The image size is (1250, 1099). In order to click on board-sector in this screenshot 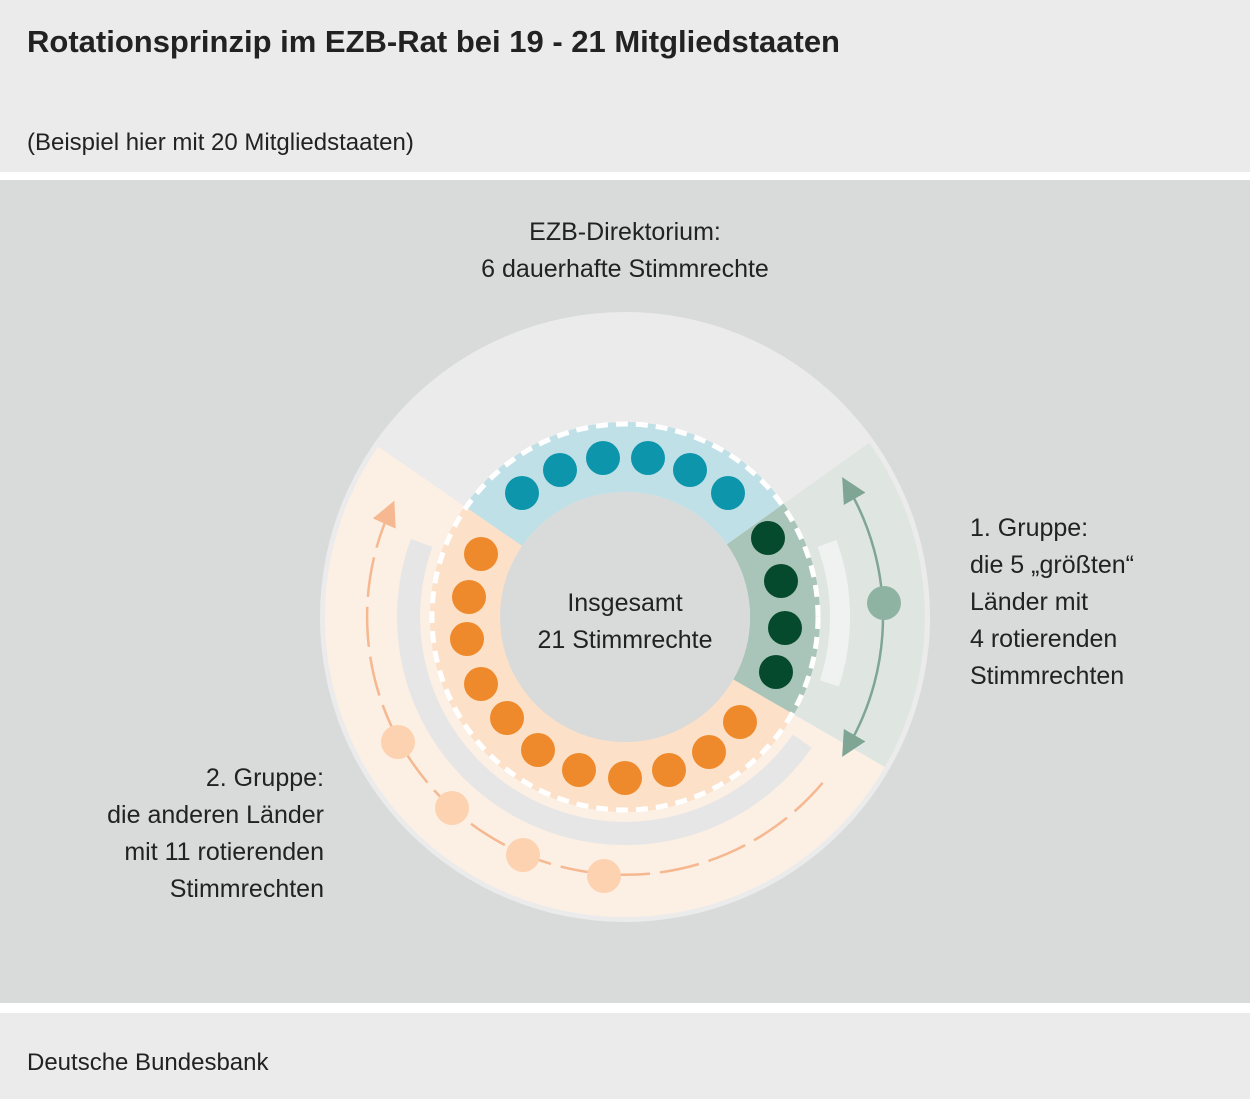, I will do `click(624, 484)`.